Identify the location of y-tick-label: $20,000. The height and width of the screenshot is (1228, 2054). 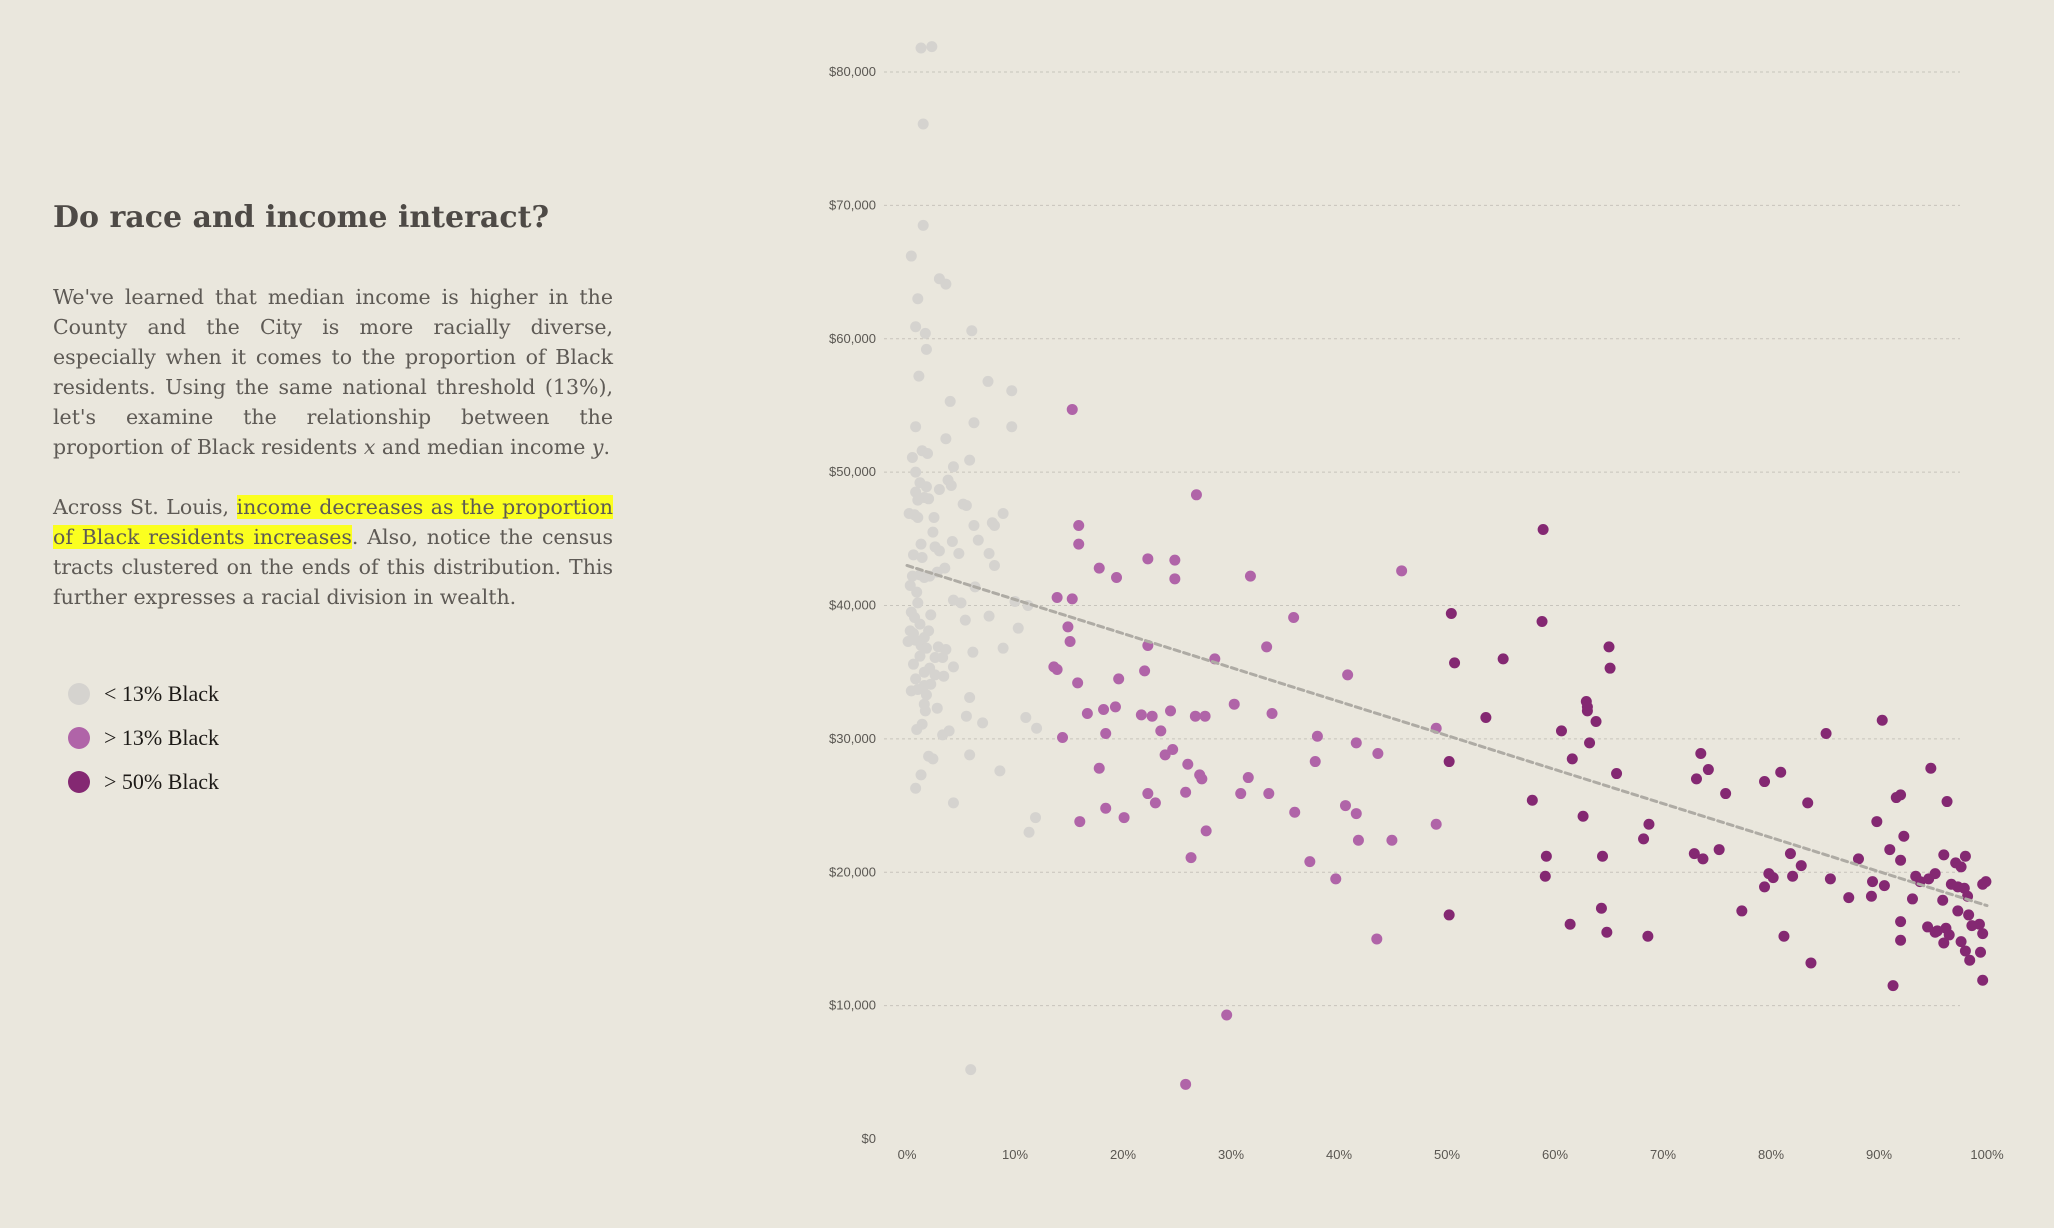
(852, 871).